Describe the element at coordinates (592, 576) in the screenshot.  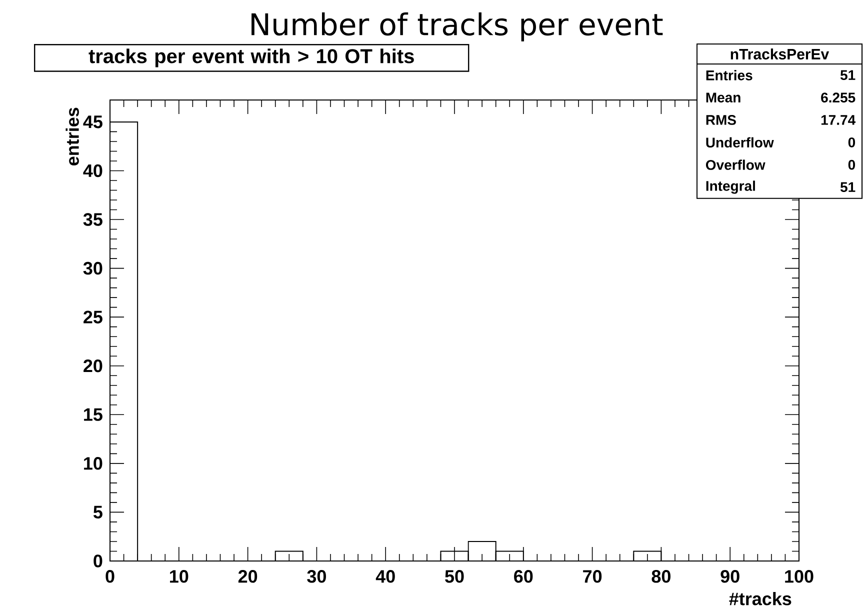
I see `x-tick-label: 70` at that location.